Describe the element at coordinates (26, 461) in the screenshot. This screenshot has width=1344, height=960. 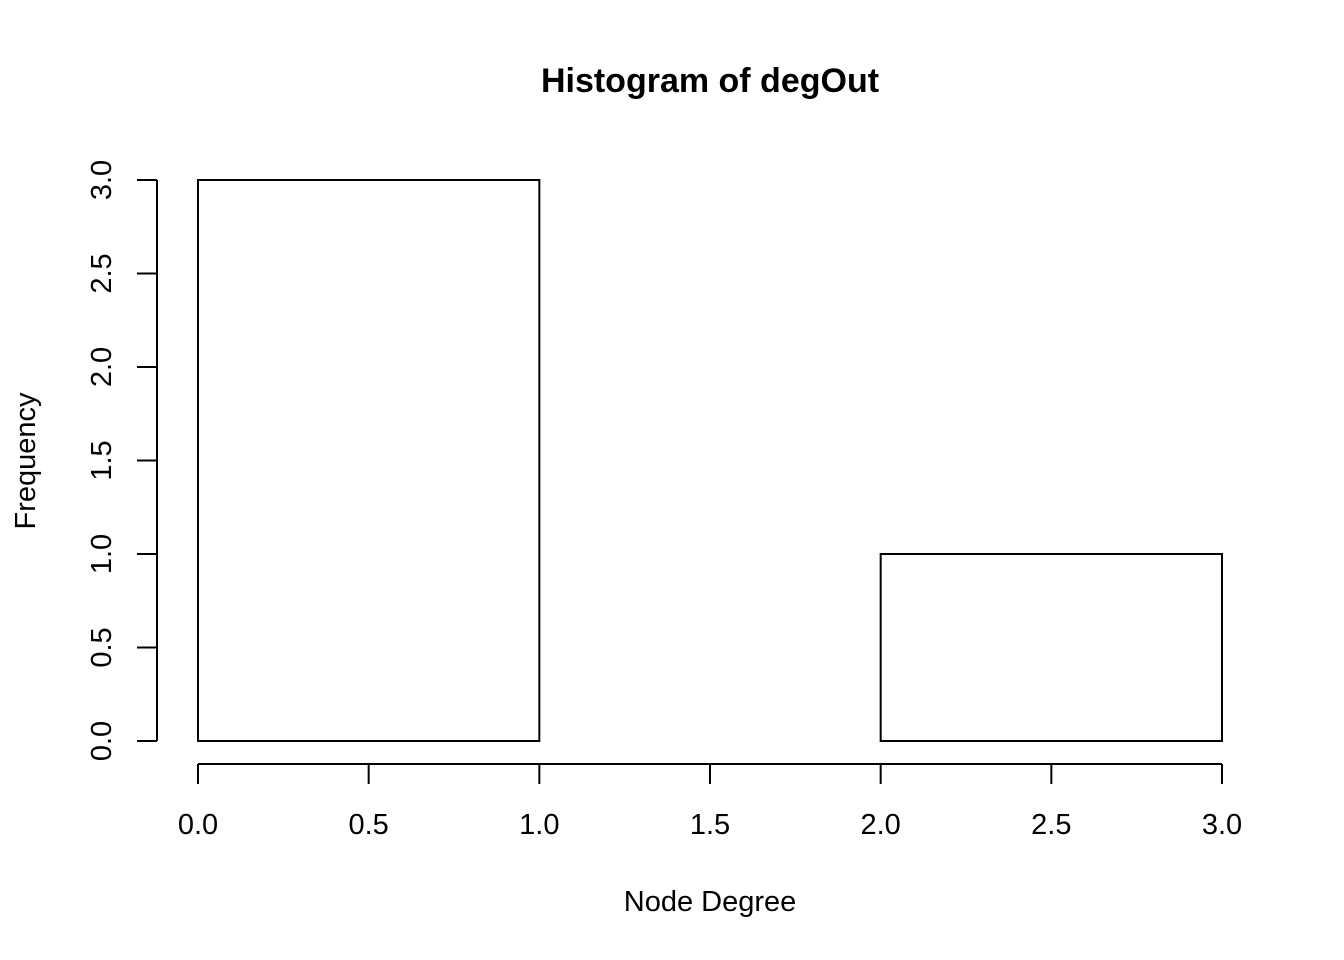
I see `y-axis-label: Frequency` at that location.